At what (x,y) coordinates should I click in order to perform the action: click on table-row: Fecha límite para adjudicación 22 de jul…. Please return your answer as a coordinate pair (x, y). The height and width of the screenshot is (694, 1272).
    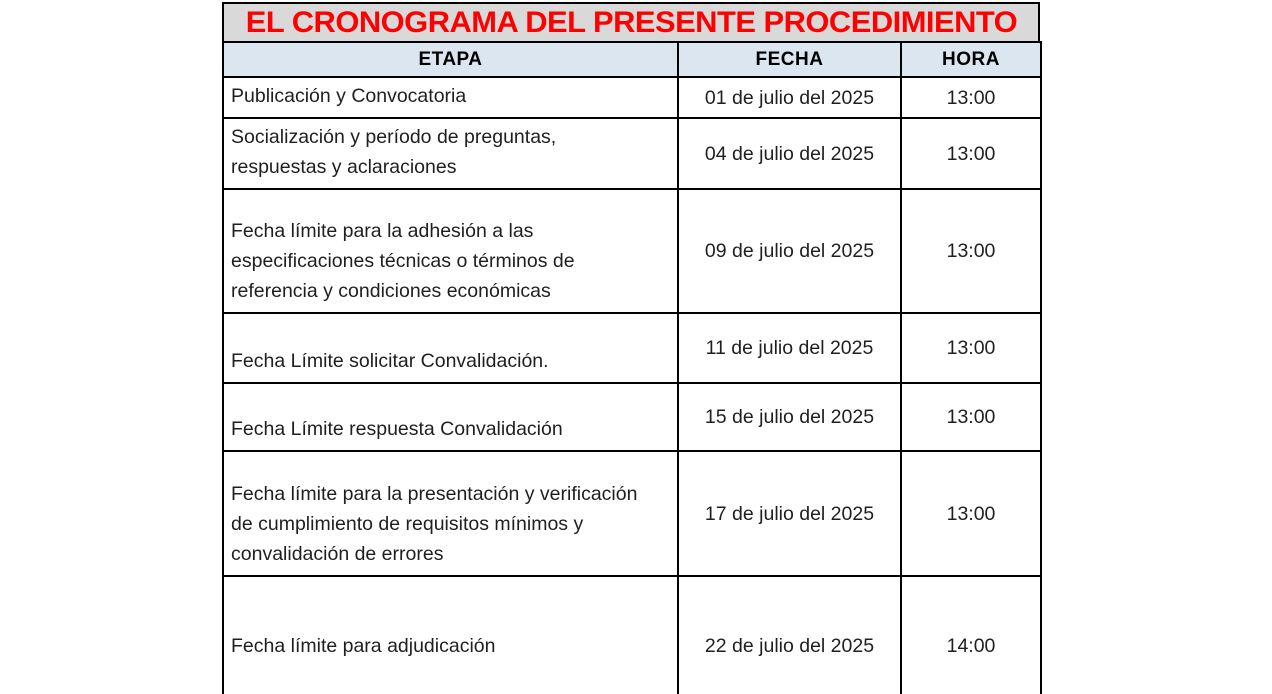
    Looking at the image, I should click on (632, 634).